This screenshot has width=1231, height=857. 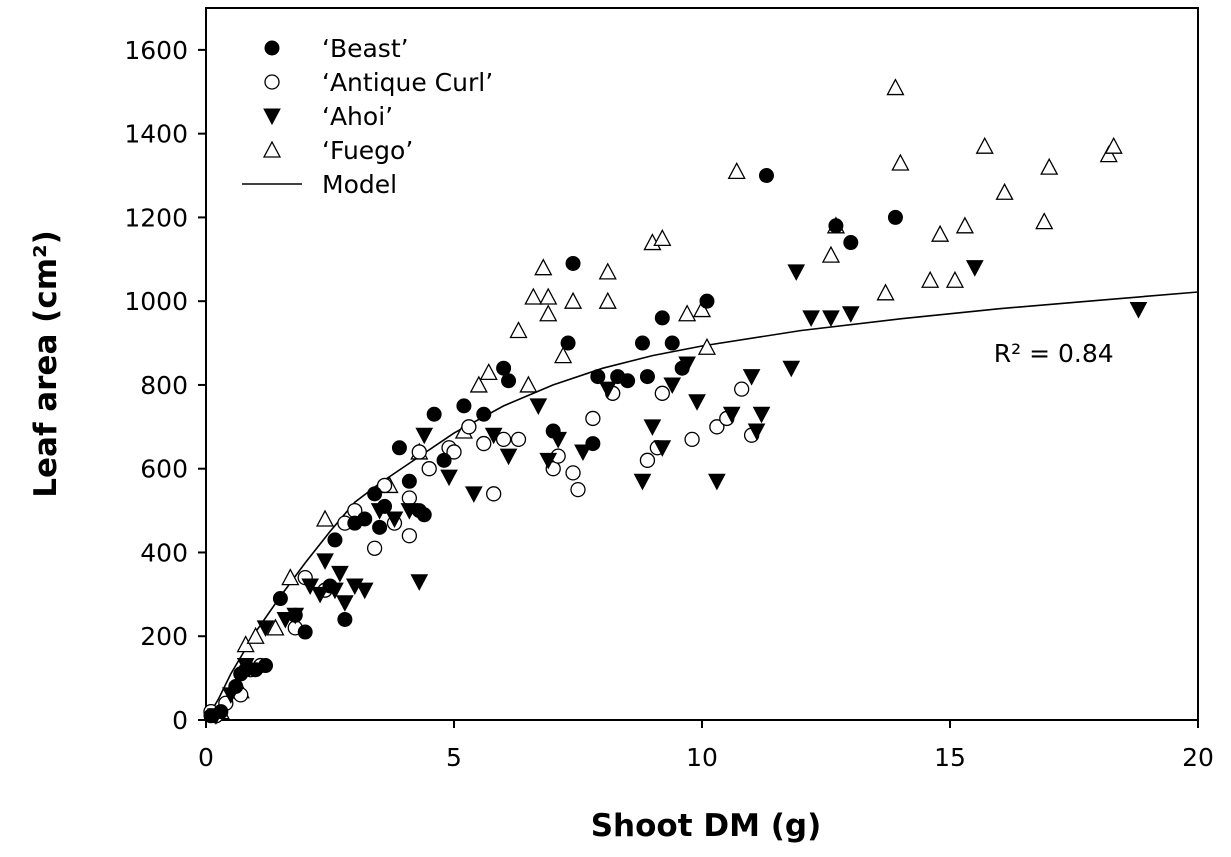 I want to click on x-tick-label: 0, so click(x=206, y=757).